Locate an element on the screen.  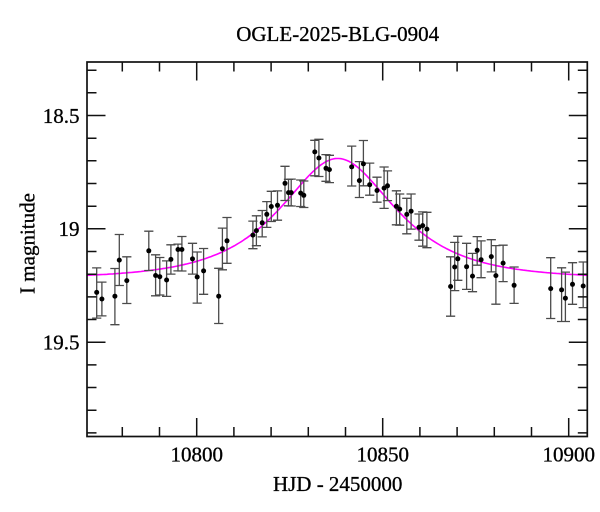
svg-text: HJD - 2450000 is located at coordinates (338, 484).